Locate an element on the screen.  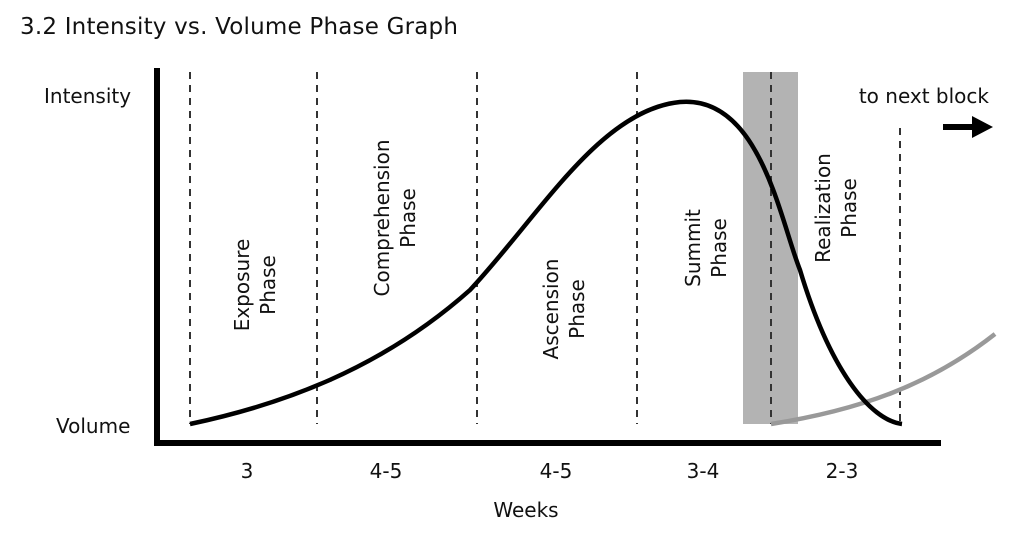
svg-text: Ascension is located at coordinates (551, 309).